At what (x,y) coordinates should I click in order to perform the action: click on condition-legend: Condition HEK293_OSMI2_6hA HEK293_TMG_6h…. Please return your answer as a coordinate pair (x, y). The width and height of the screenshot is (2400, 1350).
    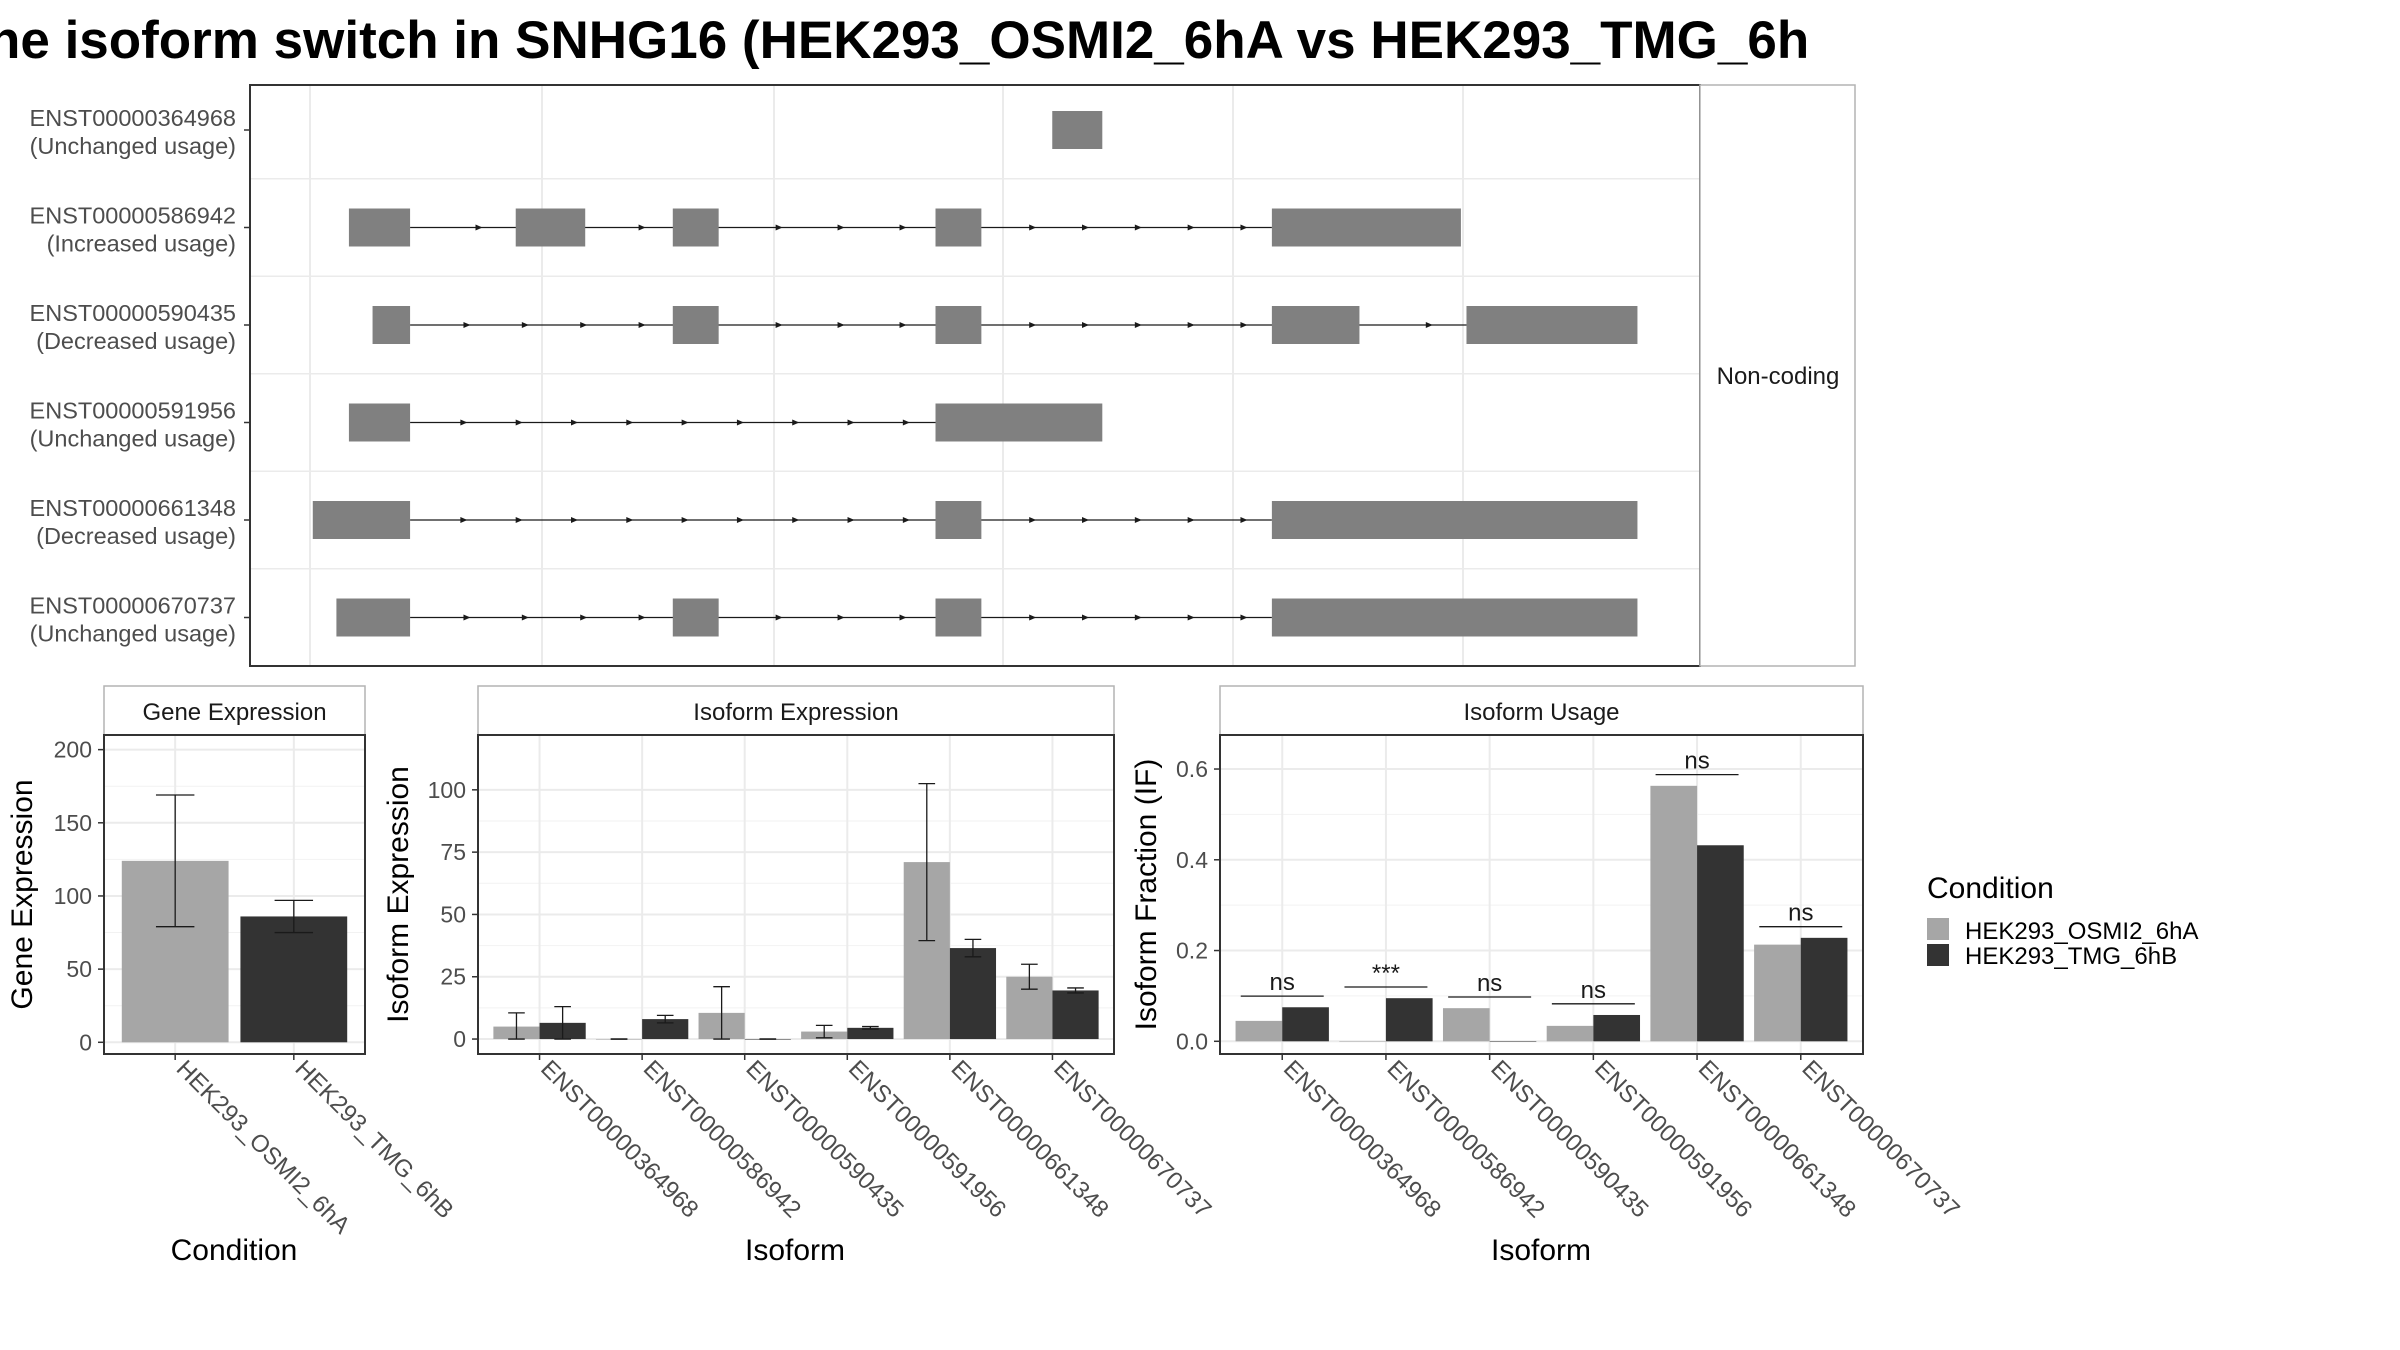
    Looking at the image, I should click on (2062, 921).